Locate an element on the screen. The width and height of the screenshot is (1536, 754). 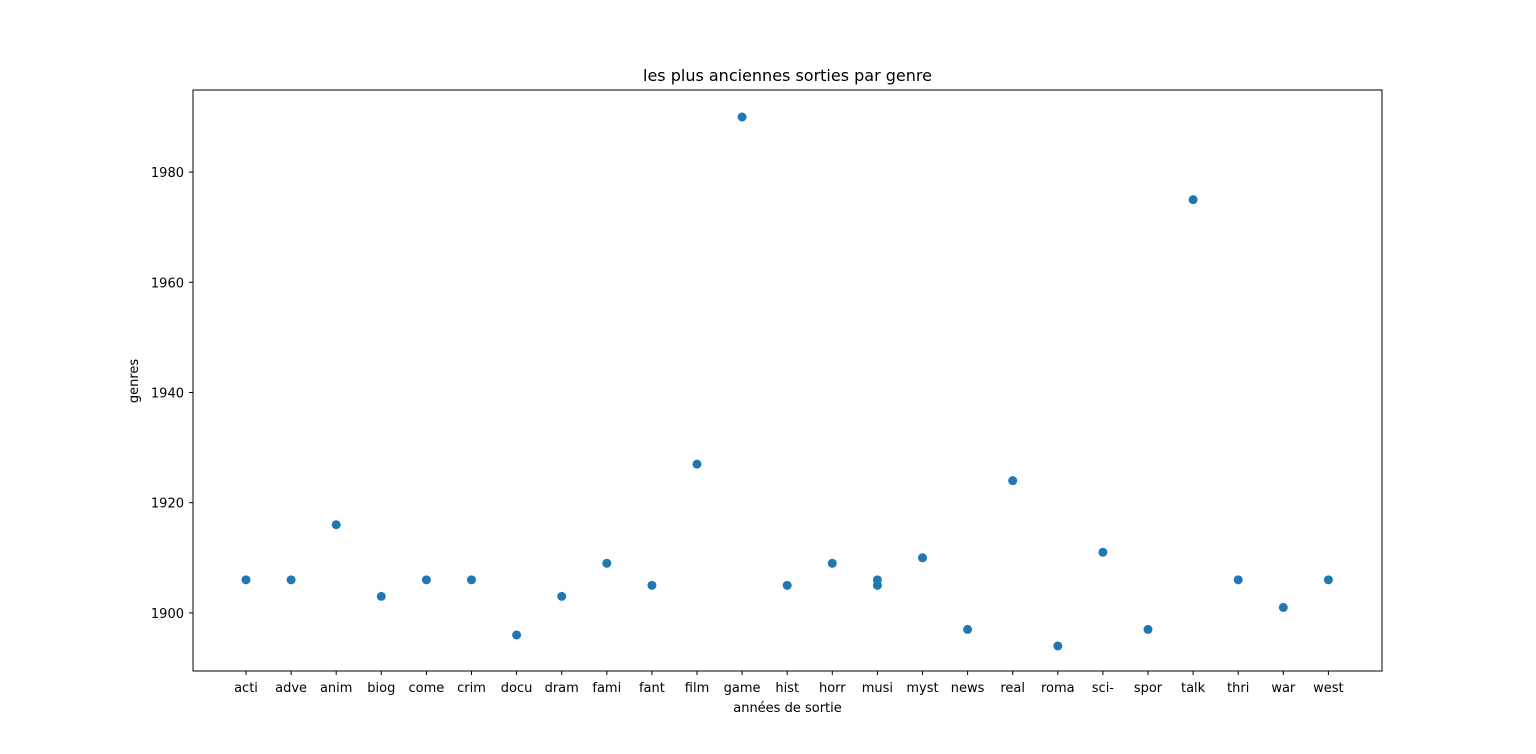
x-tick-label: west is located at coordinates (1328, 688).